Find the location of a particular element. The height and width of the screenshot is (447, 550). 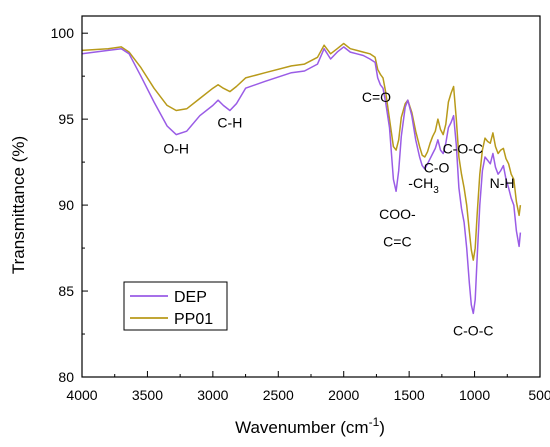

annotation-text: C-H is located at coordinates (229, 123).